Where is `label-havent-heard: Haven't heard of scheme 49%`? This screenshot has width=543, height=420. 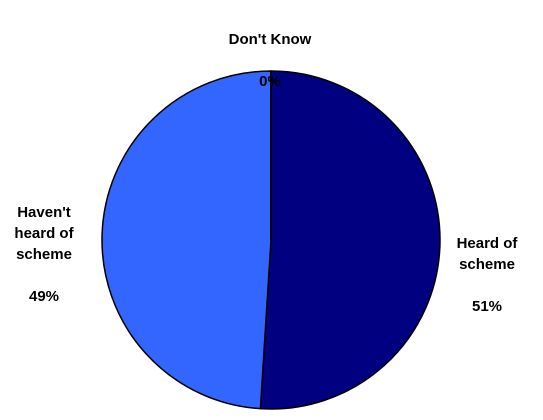 label-havent-heard: Haven't heard of scheme 49% is located at coordinates (44, 244).